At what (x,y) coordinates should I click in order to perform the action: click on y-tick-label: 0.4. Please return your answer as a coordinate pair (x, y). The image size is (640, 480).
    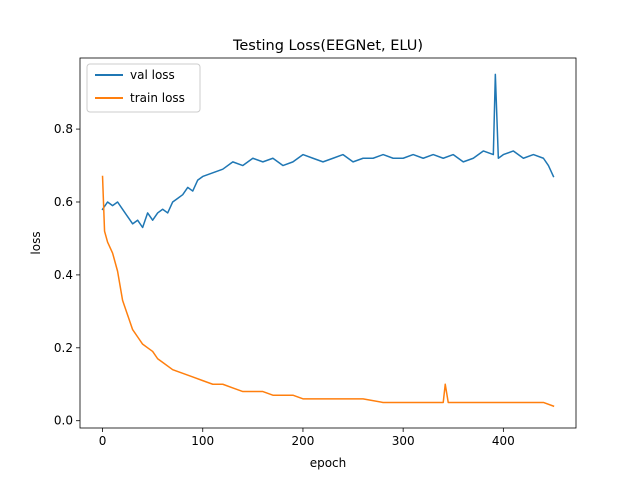
    Looking at the image, I should click on (63, 275).